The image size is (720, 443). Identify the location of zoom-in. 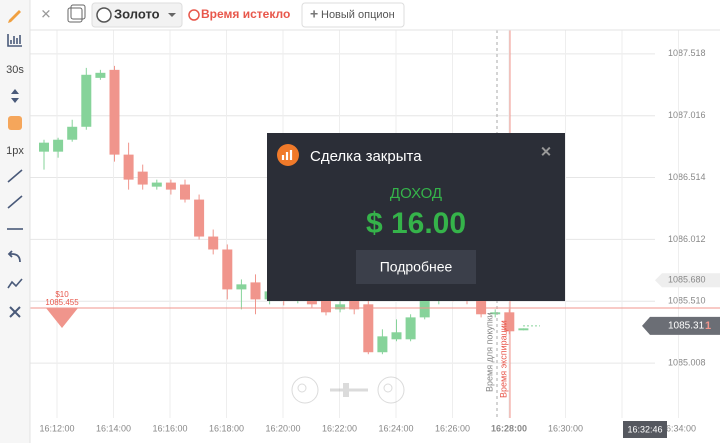
(391, 390).